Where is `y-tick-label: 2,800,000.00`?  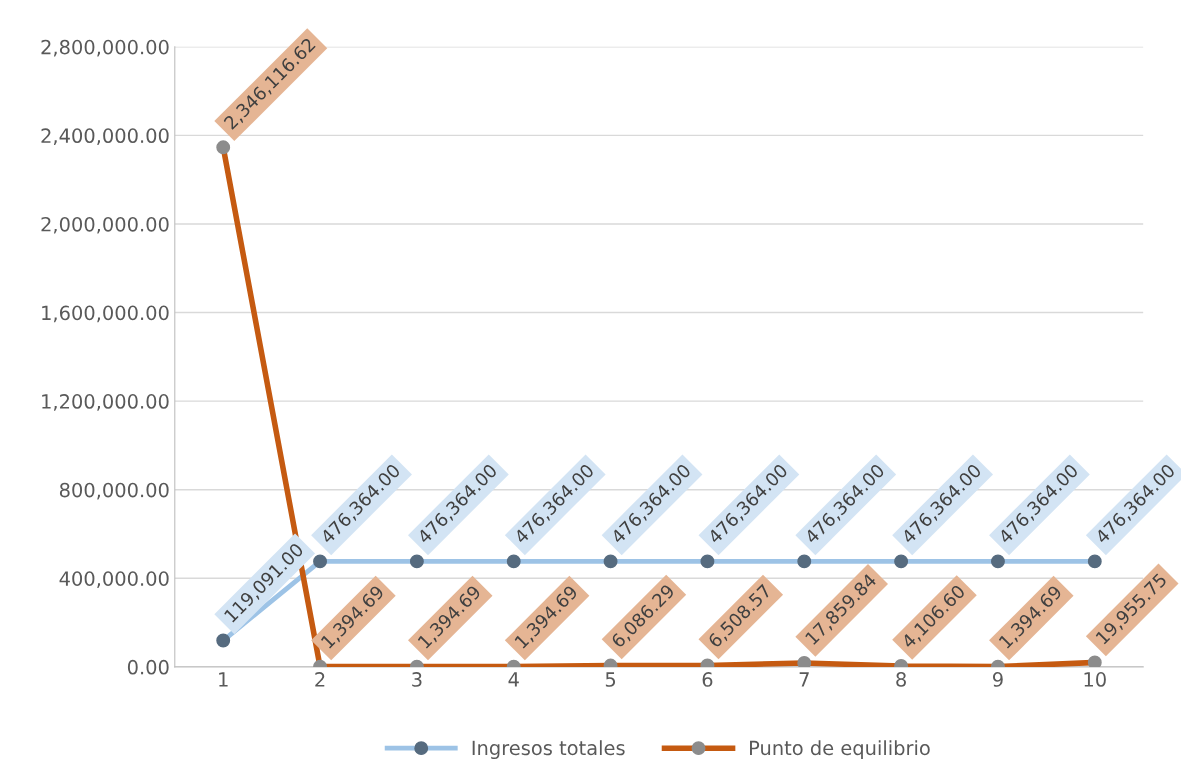
y-tick-label: 2,800,000.00 is located at coordinates (105, 48).